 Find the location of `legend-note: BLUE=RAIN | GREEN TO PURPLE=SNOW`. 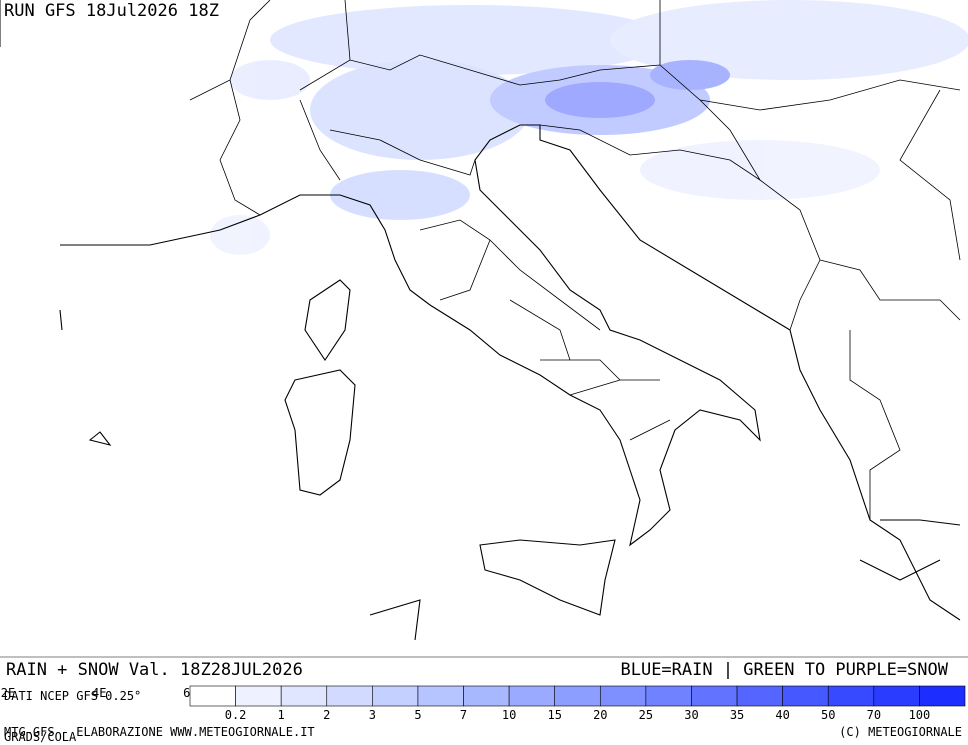

legend-note: BLUE=RAIN | GREEN TO PURPLE=SNOW is located at coordinates (784, 670).